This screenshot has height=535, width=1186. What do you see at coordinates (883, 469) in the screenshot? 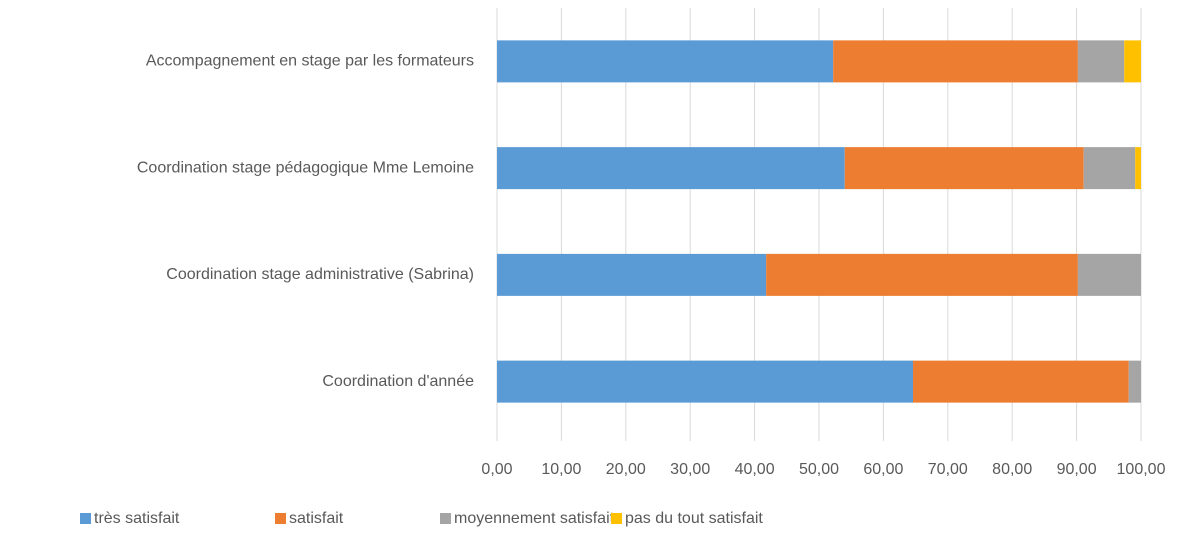
I see `x-tick-label: 60,00` at bounding box center [883, 469].